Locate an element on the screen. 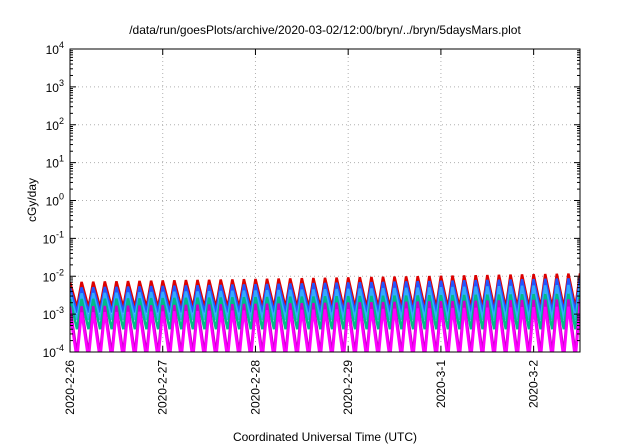 The image size is (640, 448). y-tick-label: 10⁻² is located at coordinates (53, 275).